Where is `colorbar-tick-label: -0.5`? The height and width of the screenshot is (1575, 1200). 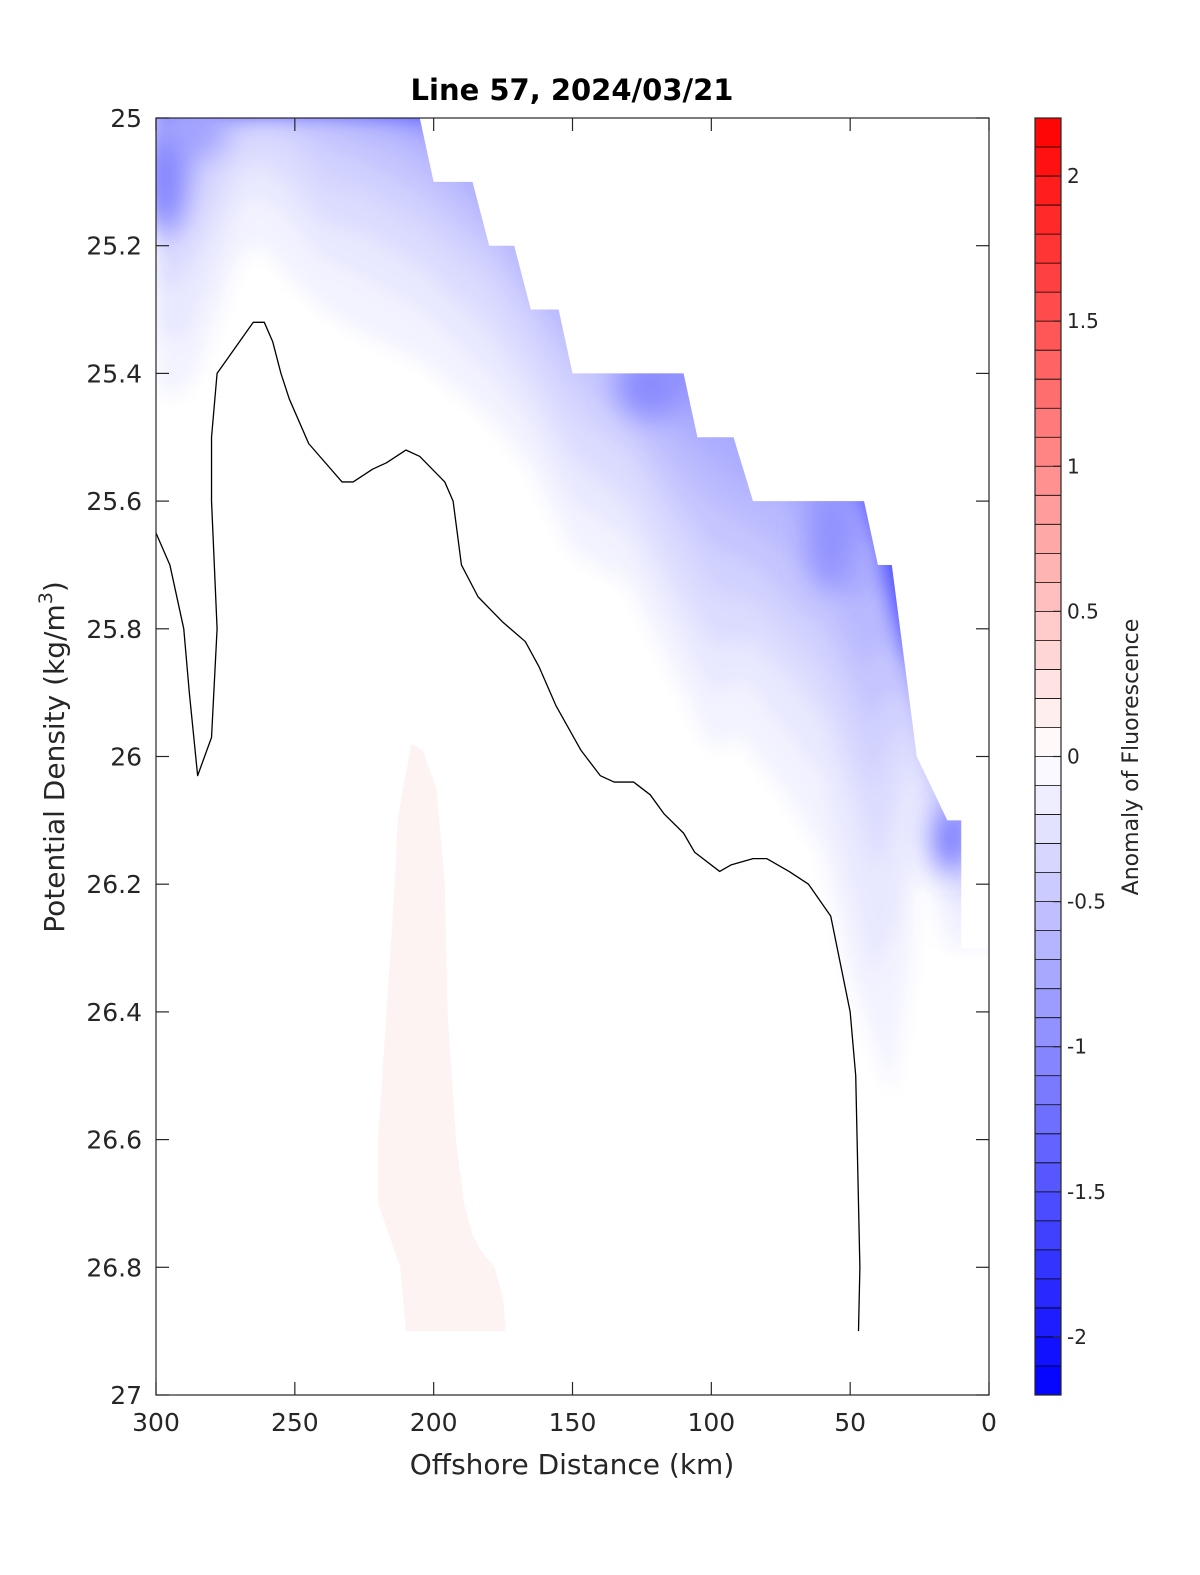
colorbar-tick-label: -0.5 is located at coordinates (1086, 902).